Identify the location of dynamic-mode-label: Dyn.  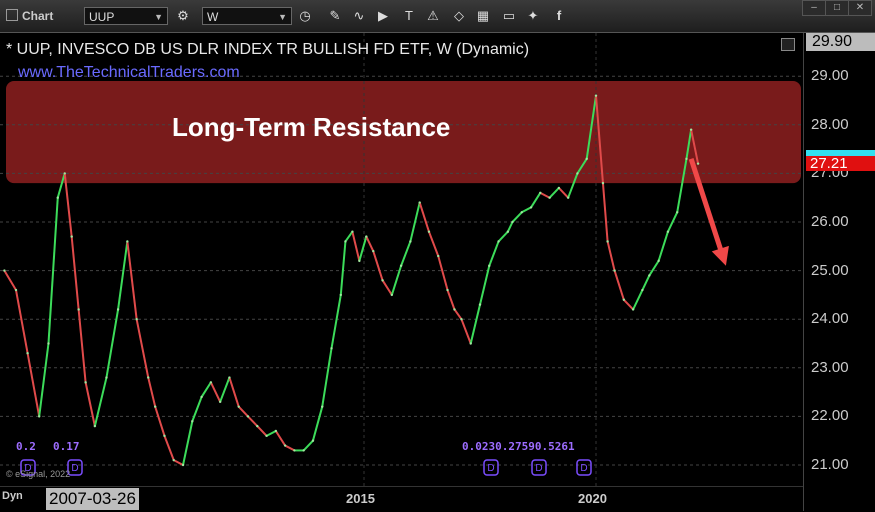
(12, 496).